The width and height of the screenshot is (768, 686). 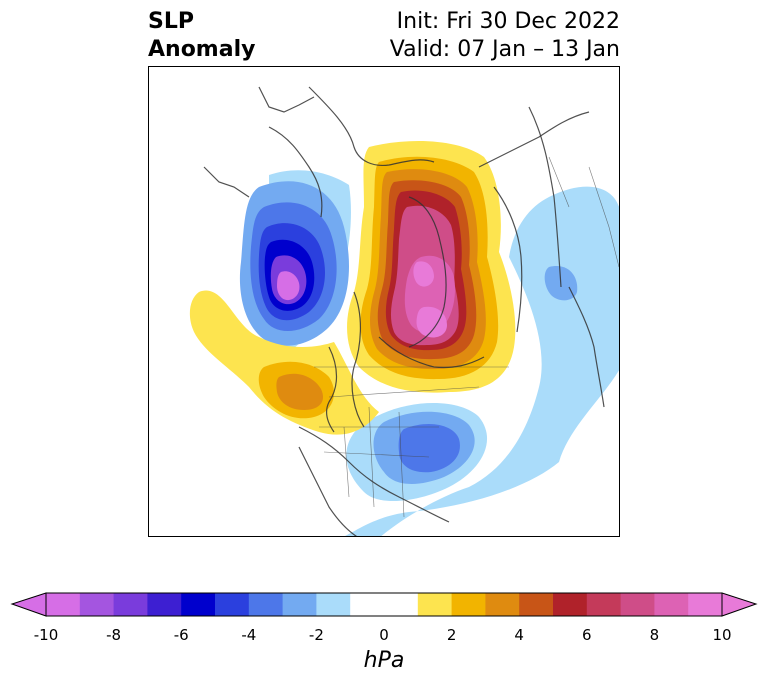 I want to click on colorbar-tick-label: 6, so click(x=587, y=635).